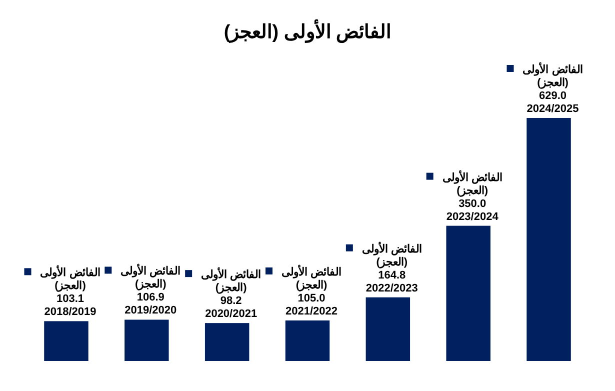 This screenshot has height=391, width=615. What do you see at coordinates (150, 298) in the screenshot?
I see `data-label: 106.9` at bounding box center [150, 298].